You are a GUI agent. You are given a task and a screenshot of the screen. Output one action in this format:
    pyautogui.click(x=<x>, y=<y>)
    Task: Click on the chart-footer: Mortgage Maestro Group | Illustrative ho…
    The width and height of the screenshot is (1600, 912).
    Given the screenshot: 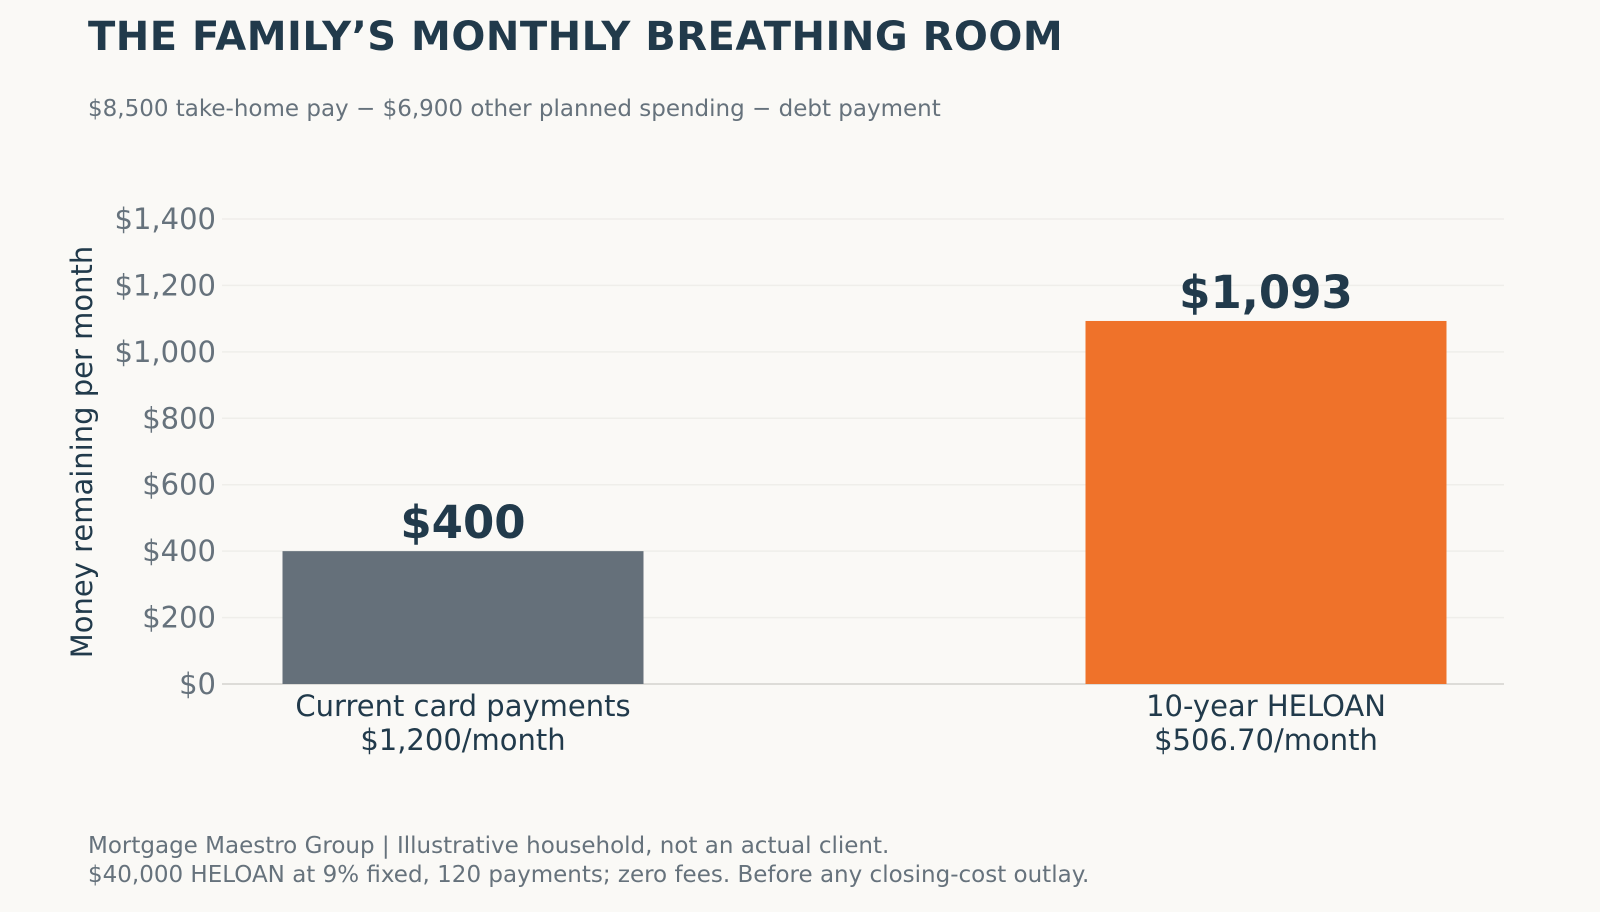 What is the action you would take?
    pyautogui.click(x=588, y=861)
    